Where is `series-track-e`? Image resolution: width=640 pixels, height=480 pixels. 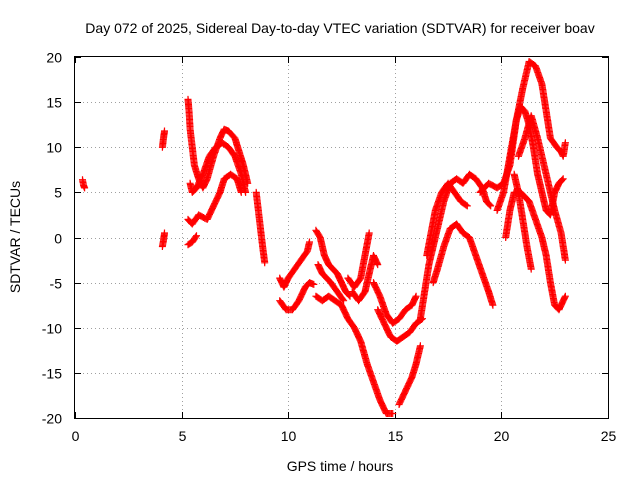
series-track-e is located at coordinates (218, 167).